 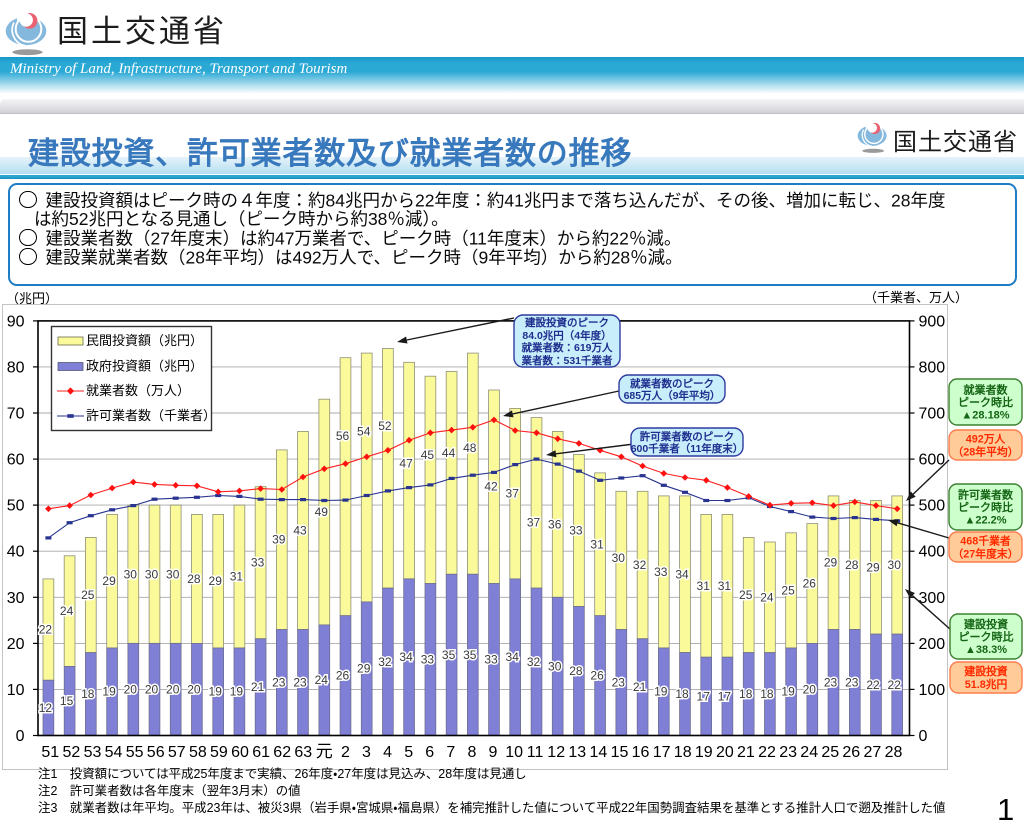 I want to click on svg-text: 44, so click(x=449, y=453).